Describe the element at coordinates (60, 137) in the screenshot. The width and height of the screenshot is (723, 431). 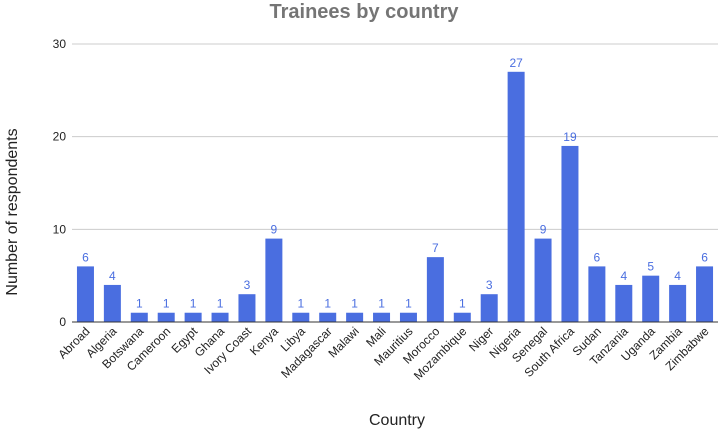
I see `y-tick-label: 20` at that location.